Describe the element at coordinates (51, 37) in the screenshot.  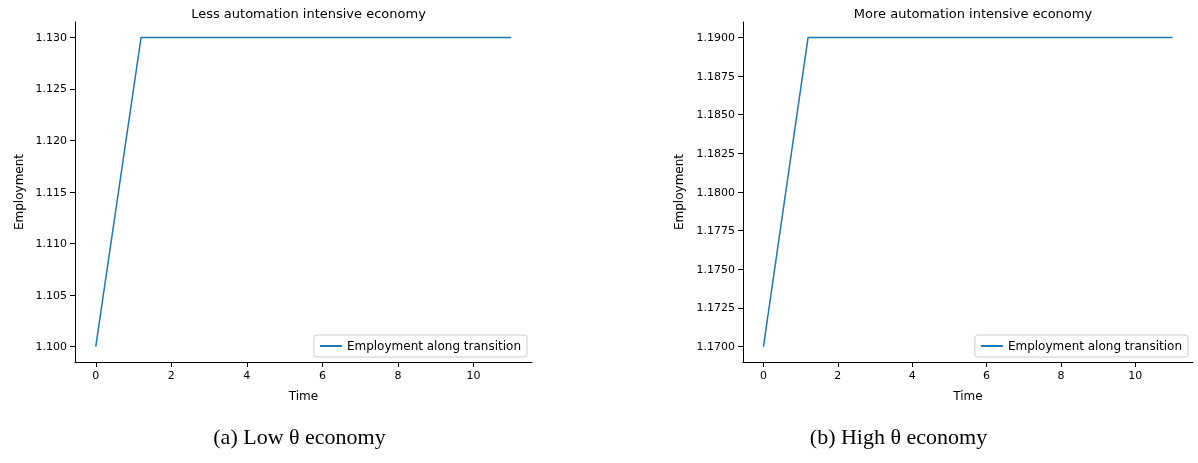
I see `y-tick-label: 1.130` at that location.